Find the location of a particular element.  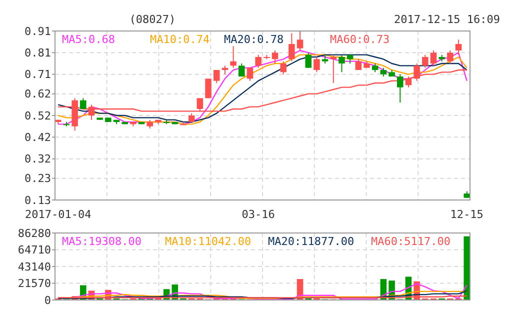

text: MA10:11042.00 is located at coordinates (208, 241).